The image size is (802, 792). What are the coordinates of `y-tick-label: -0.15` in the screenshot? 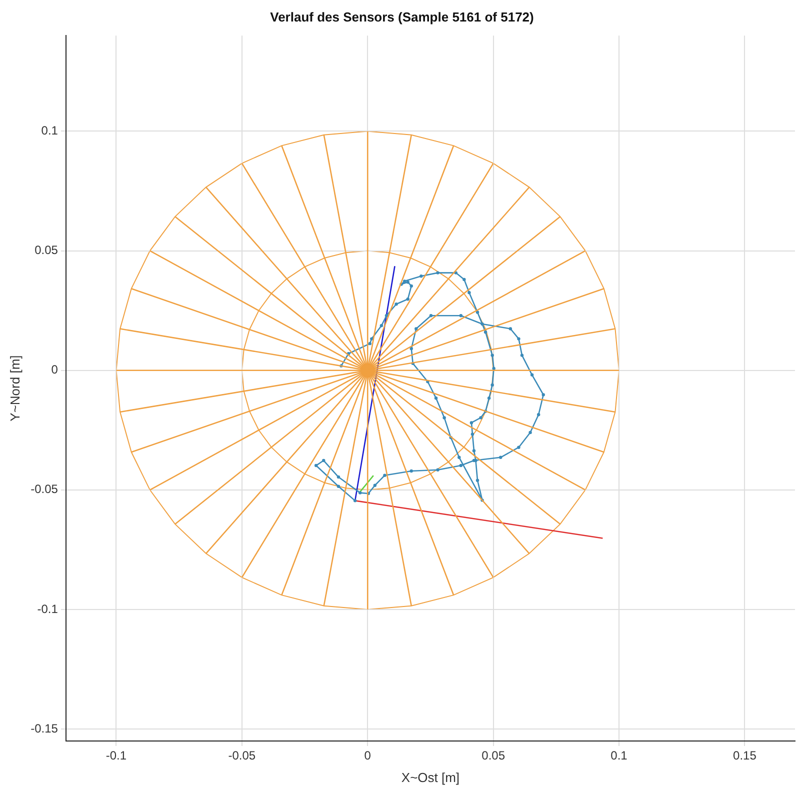 It's located at (44, 728).